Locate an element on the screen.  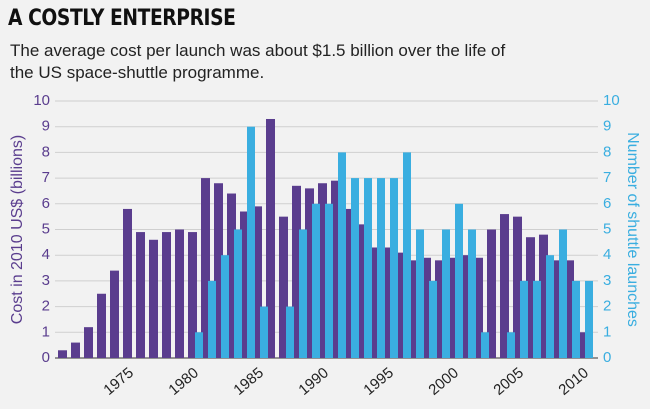
y2-tick-label: 8 is located at coordinates (607, 151).